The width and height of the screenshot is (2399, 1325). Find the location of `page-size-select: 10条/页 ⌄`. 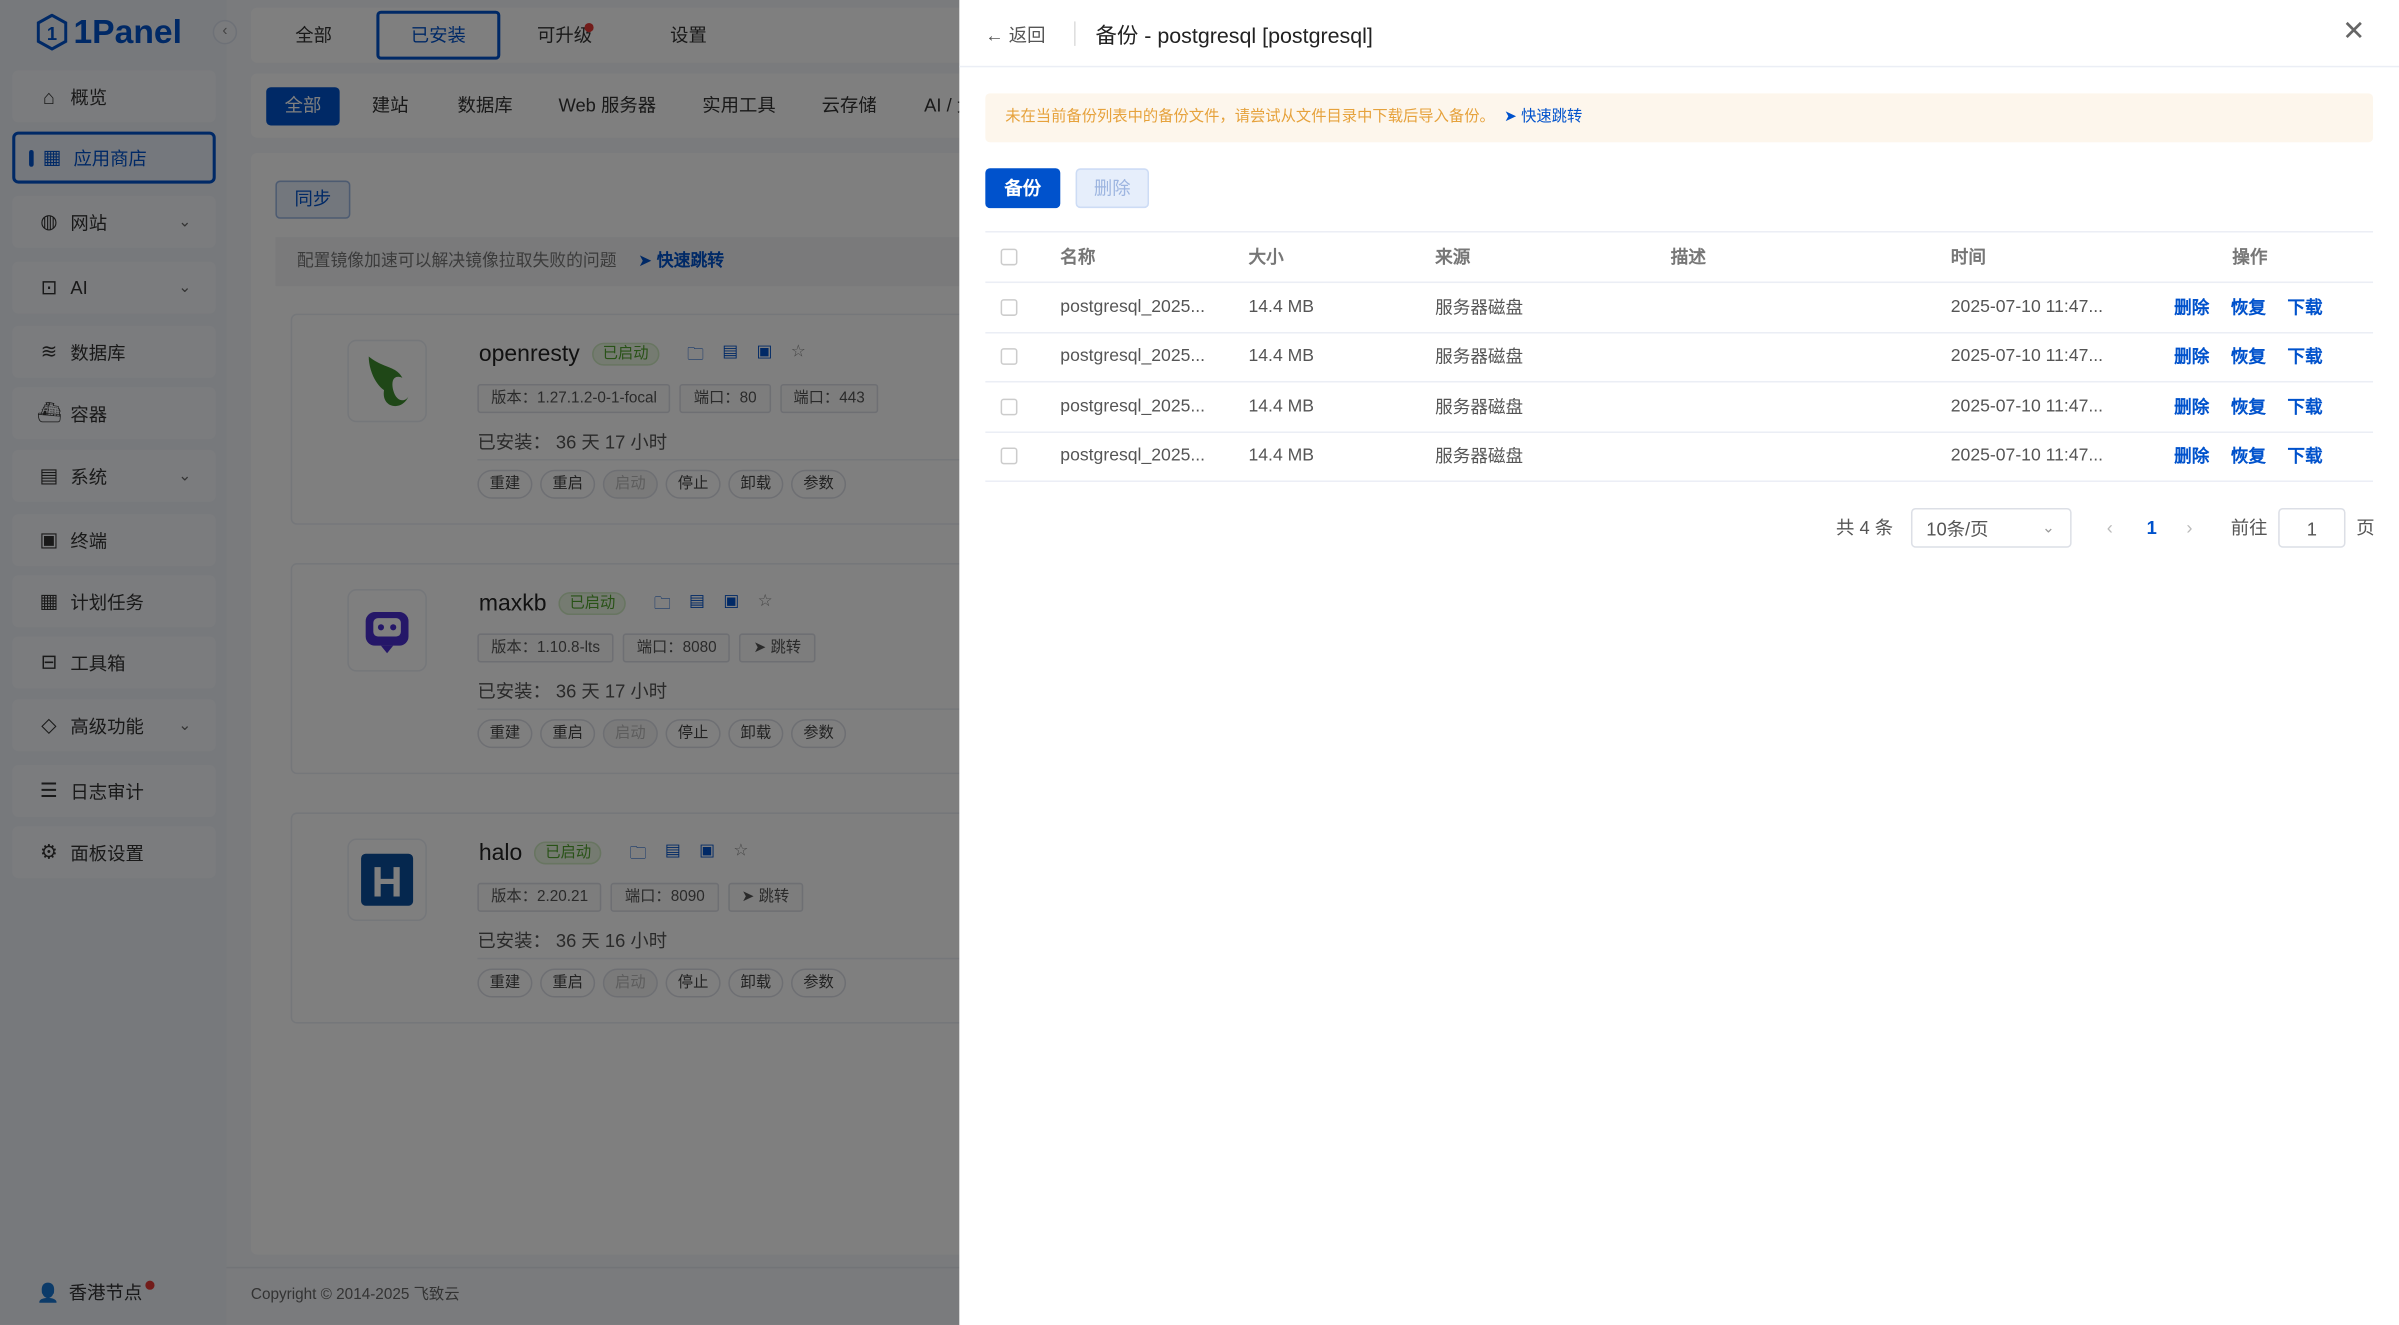

page-size-select: 10条/页 ⌄ is located at coordinates (1991, 527).